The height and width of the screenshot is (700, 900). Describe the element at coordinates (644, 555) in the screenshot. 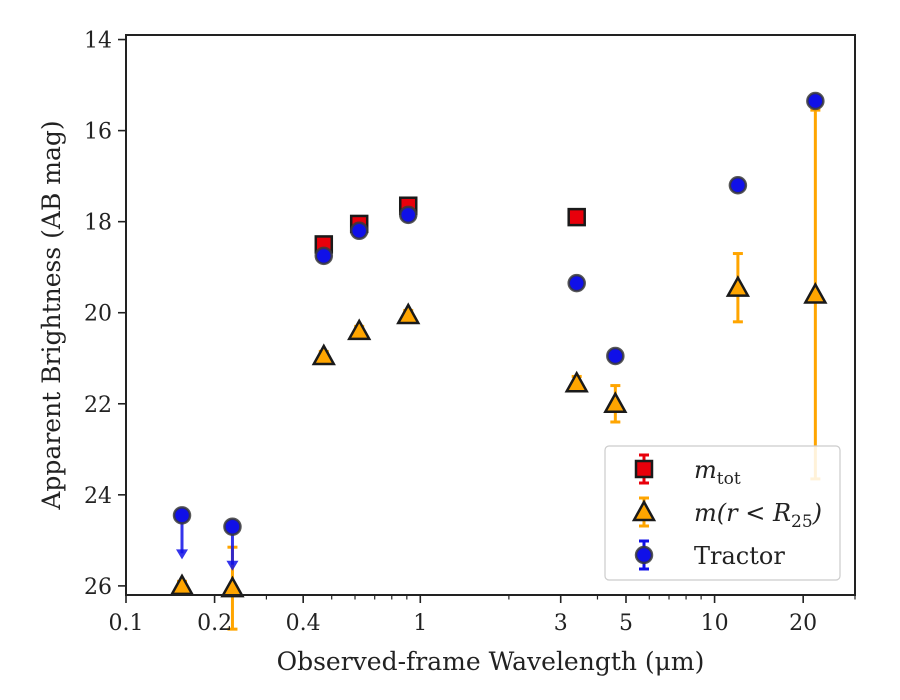

I see `legend-circle-marker` at that location.